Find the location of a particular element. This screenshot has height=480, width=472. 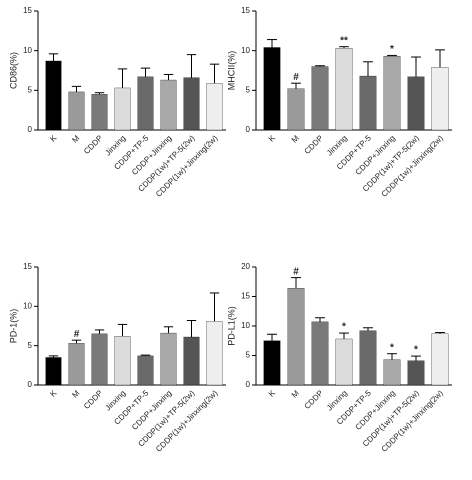

significance-mark: ** is located at coordinates (344, 40).